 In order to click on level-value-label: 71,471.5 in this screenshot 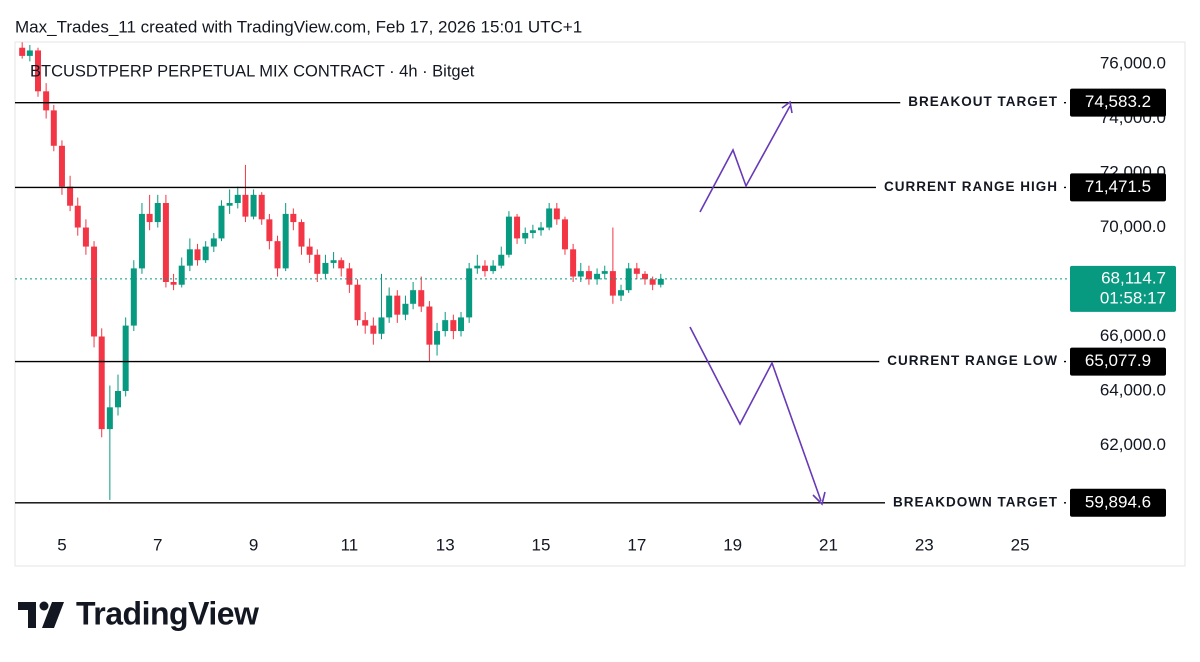, I will do `click(1118, 186)`.